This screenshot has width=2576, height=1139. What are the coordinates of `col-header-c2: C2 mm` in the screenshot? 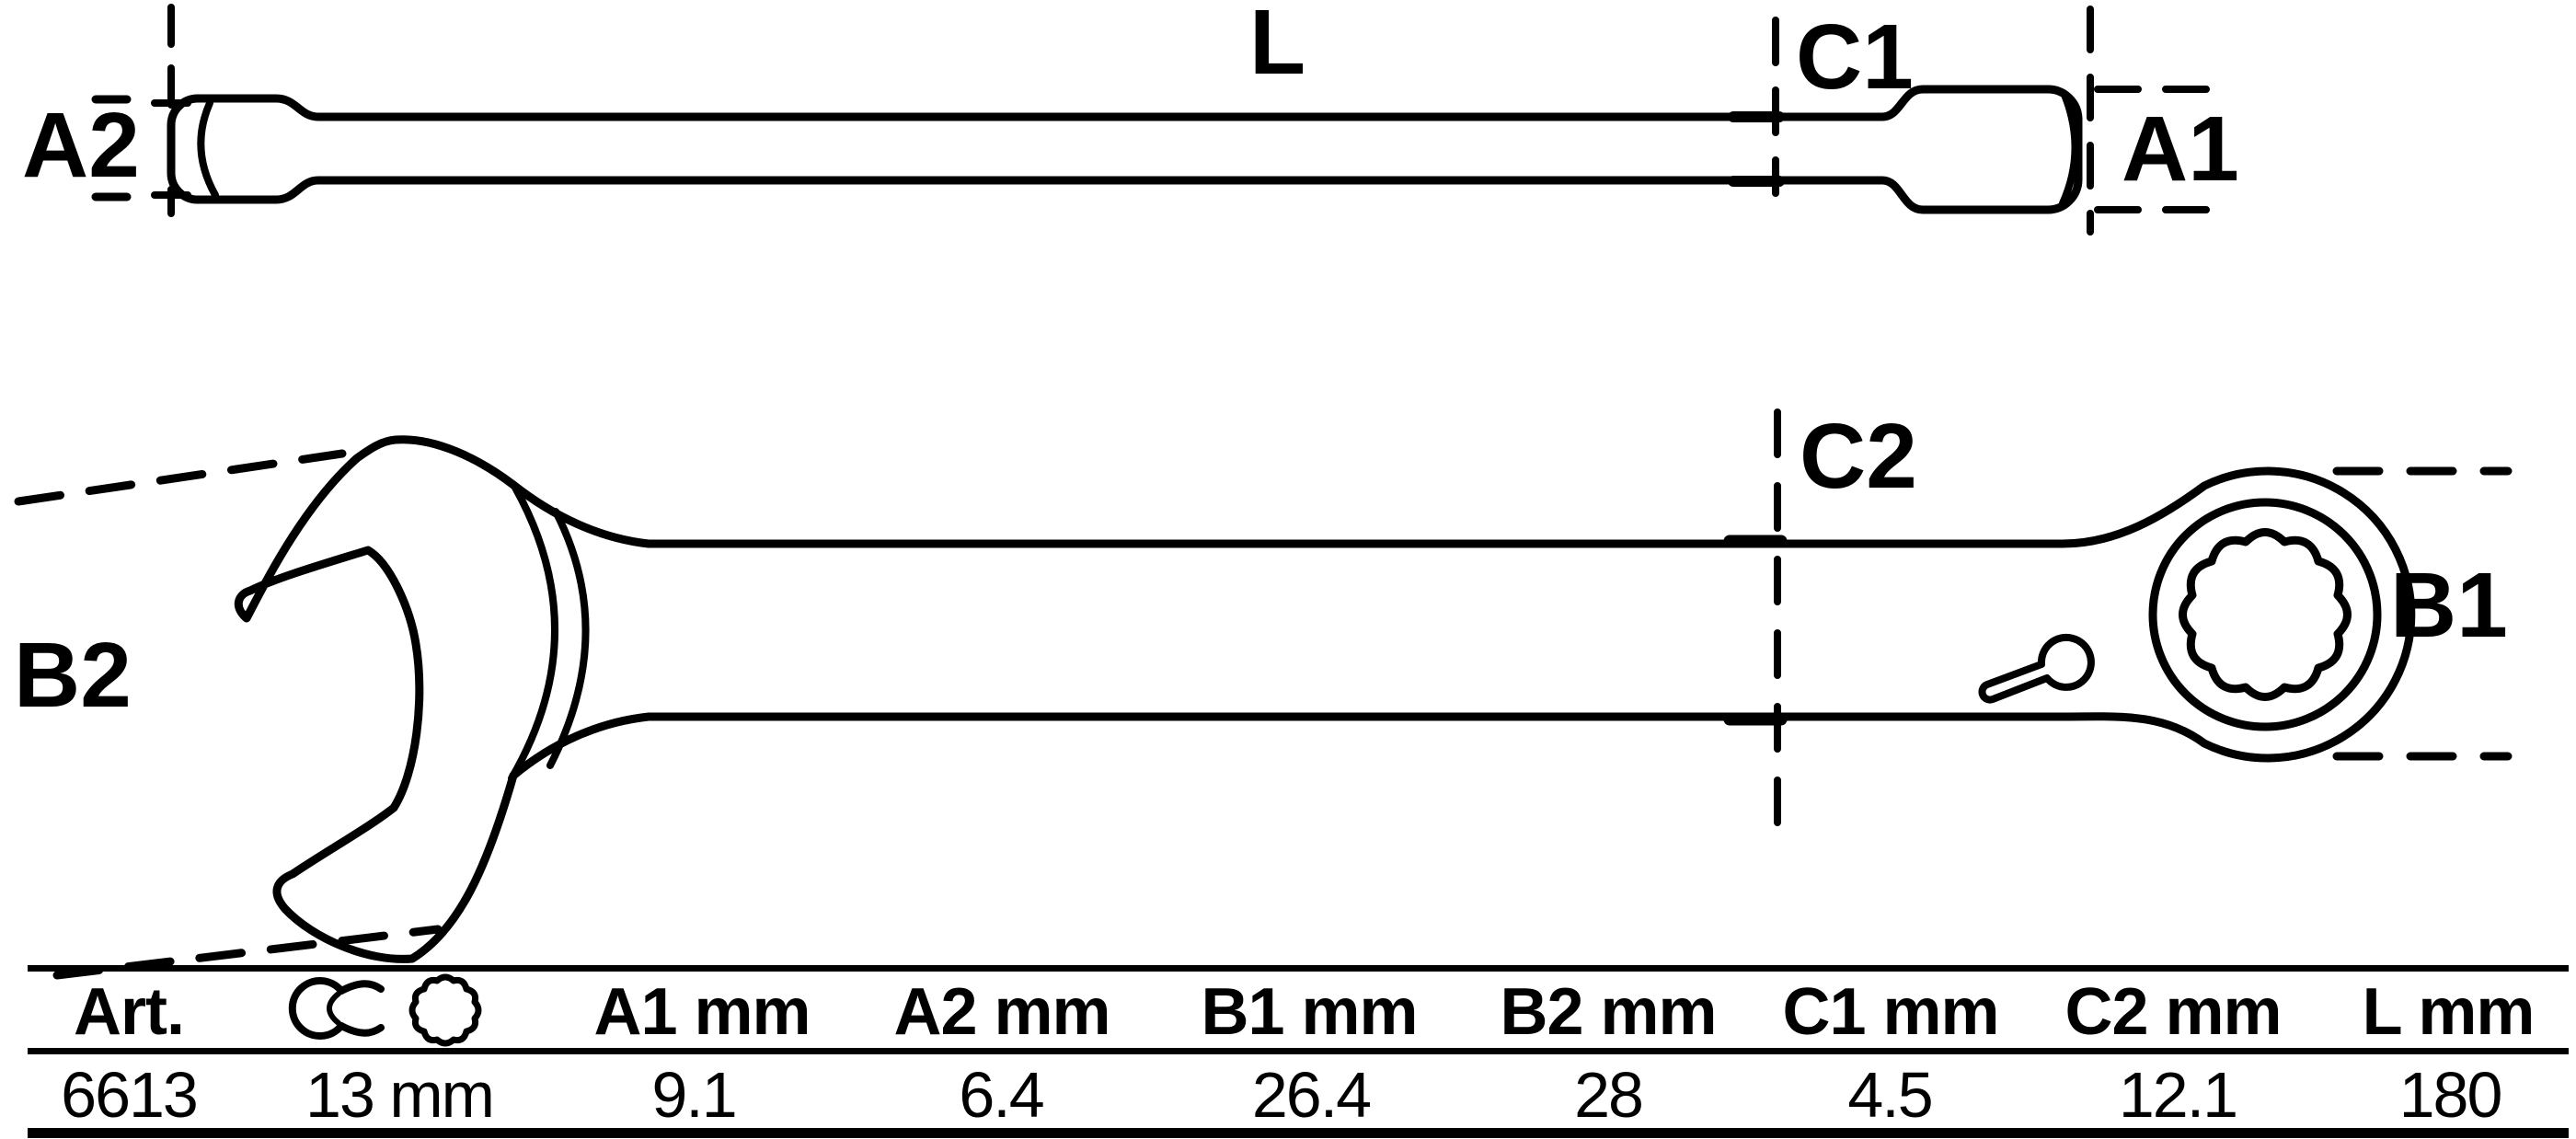 It's located at (2173, 1012).